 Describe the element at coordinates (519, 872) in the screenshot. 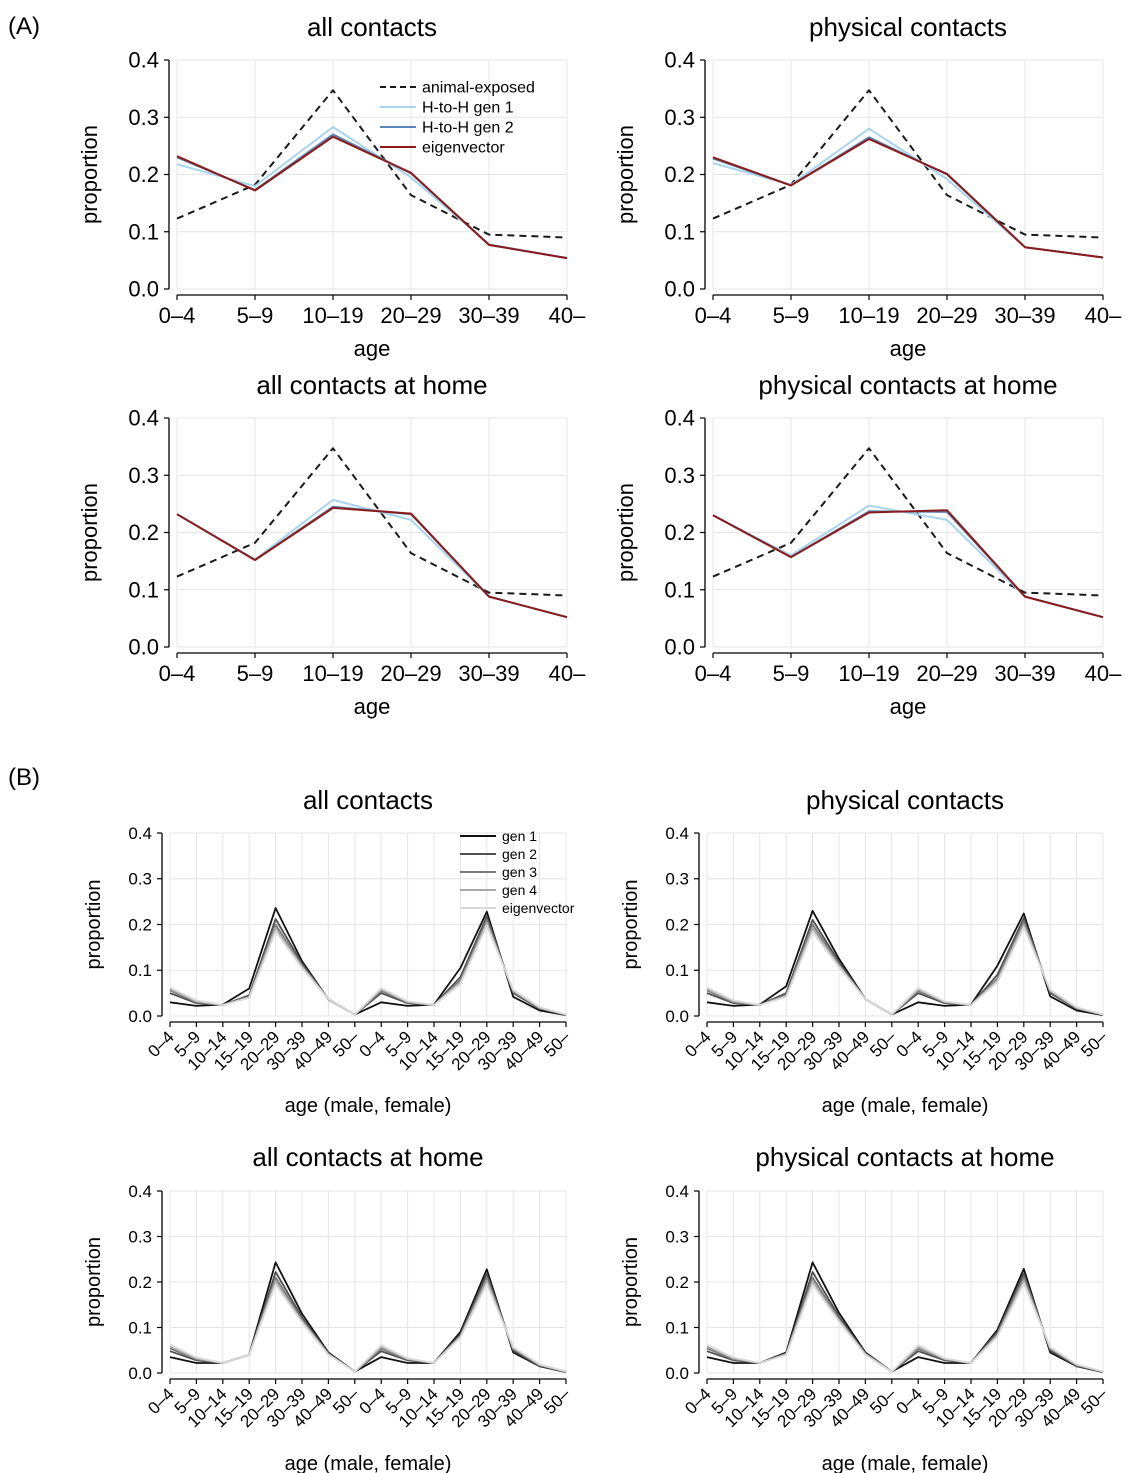

I see `legend-label: gen 3` at that location.